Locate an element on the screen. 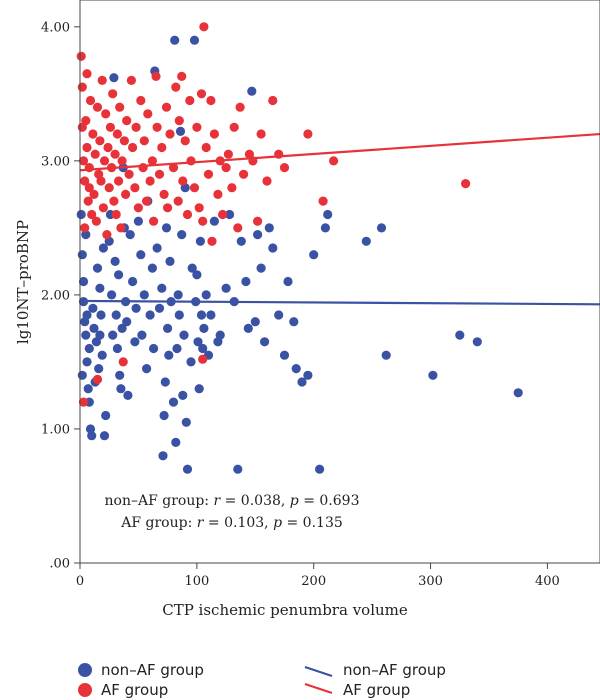  x-tick-label: 300 is located at coordinates (430, 581).